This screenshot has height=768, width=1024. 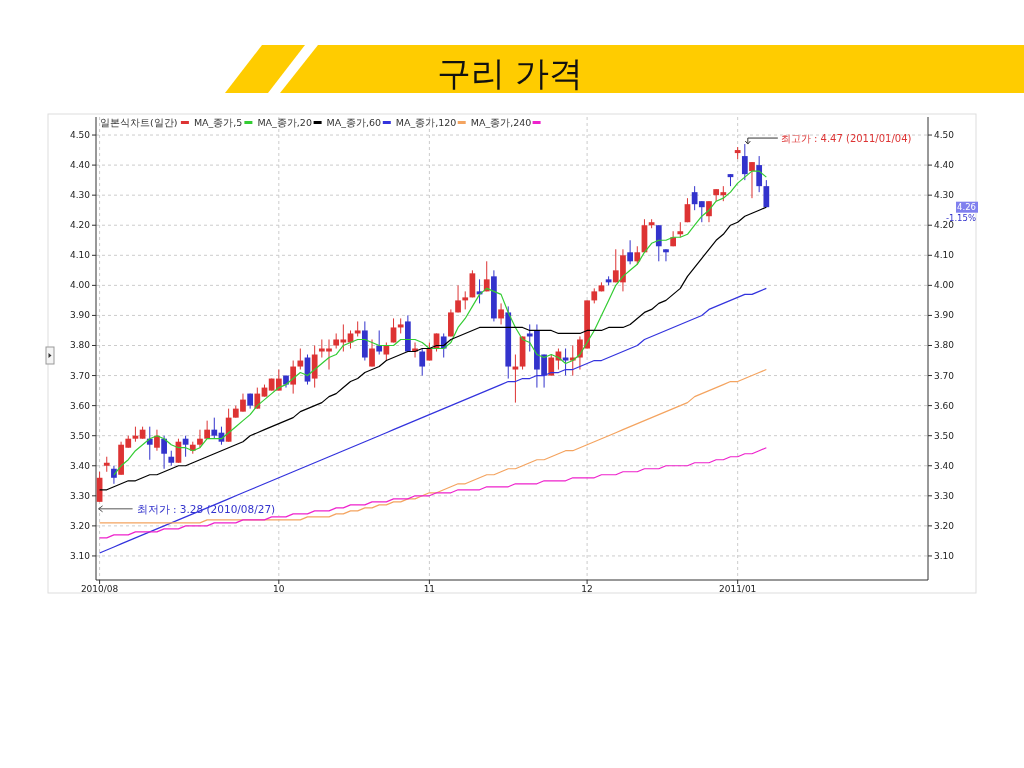 I want to click on text: 3.20, so click(x=944, y=525).